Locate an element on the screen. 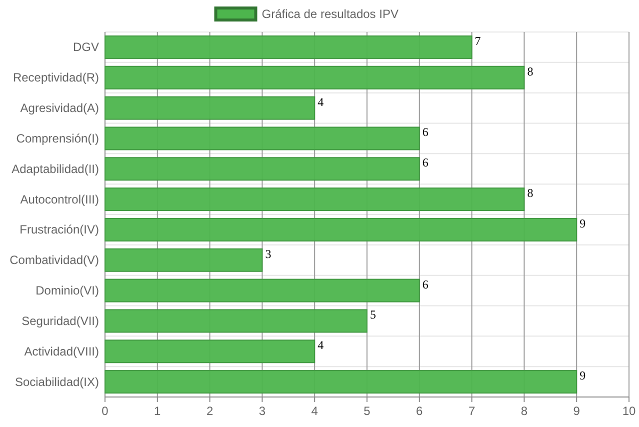 This screenshot has height=427, width=639. x-tick-label: 2 is located at coordinates (210, 411).